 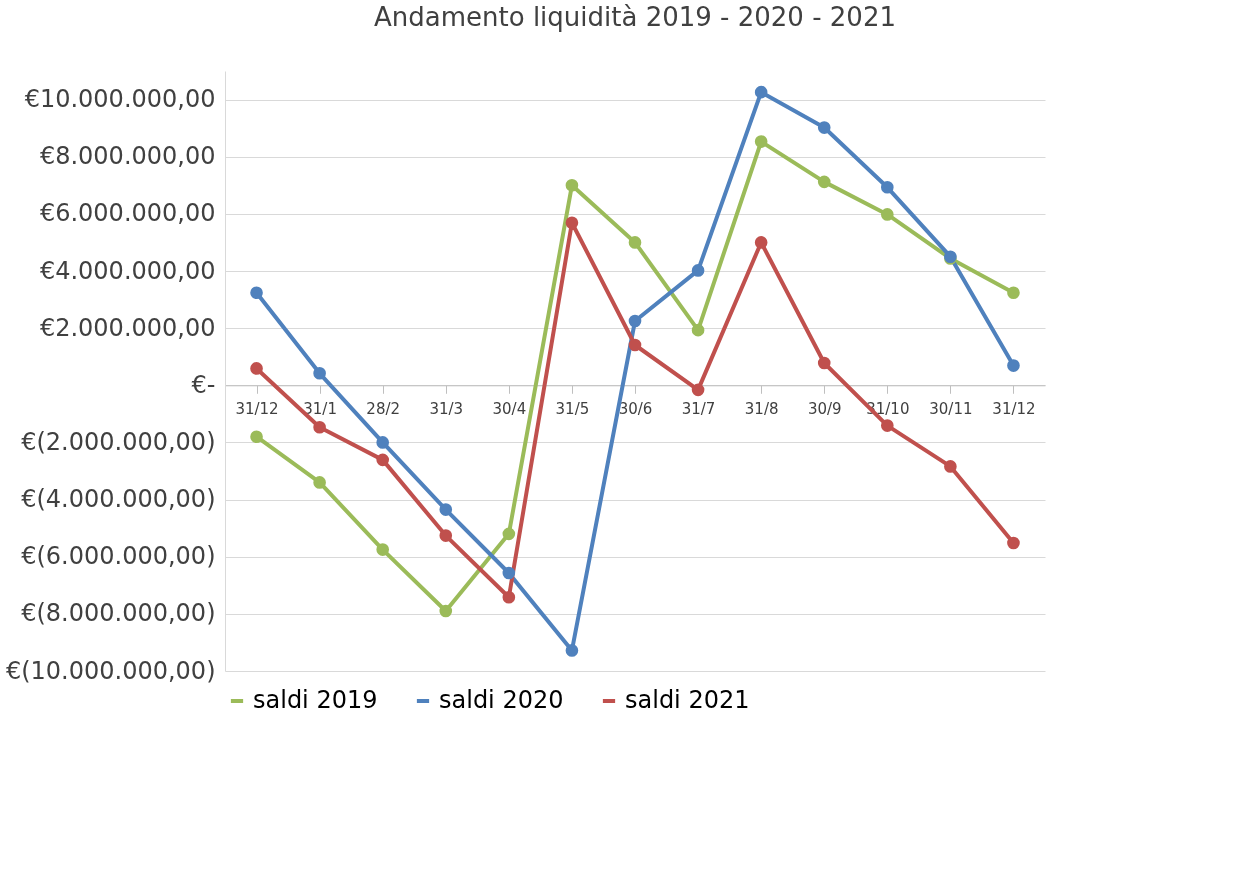 What do you see at coordinates (118, 441) in the screenshot?
I see `y-tick-label: €(2.000.000,00)` at bounding box center [118, 441].